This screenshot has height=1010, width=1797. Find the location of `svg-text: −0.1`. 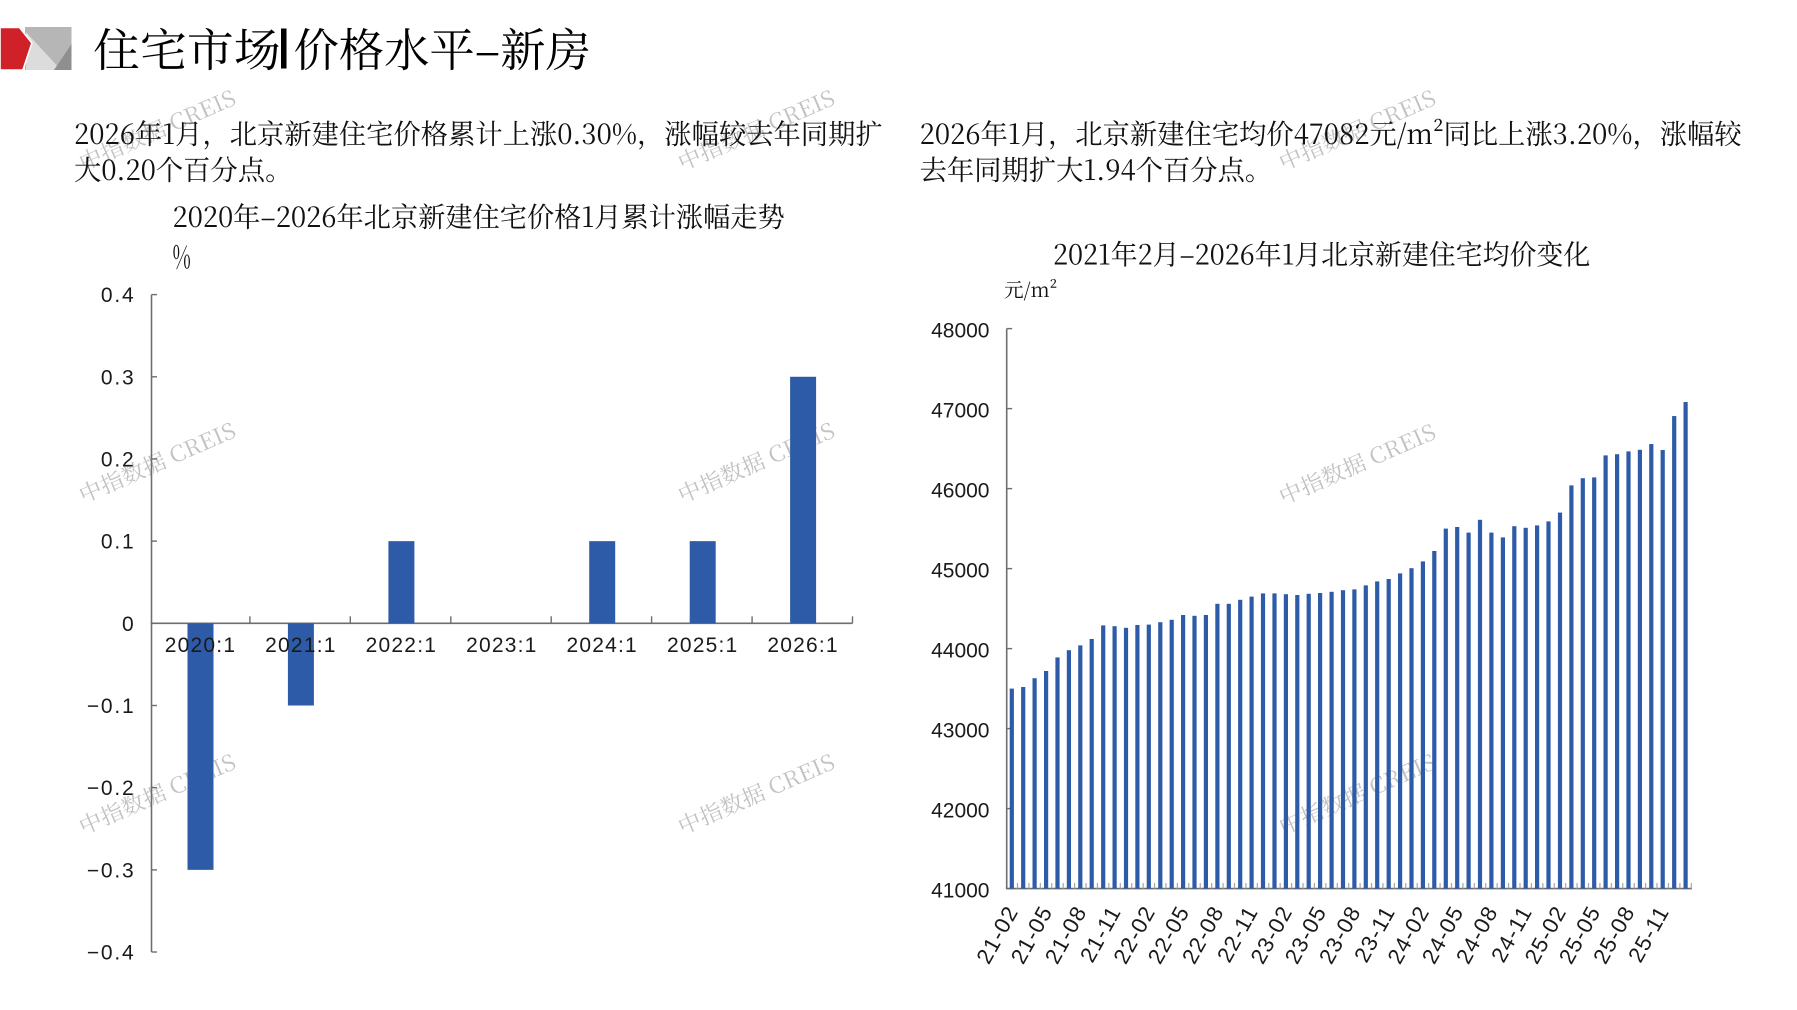

svg-text: −0.1 is located at coordinates (111, 706).